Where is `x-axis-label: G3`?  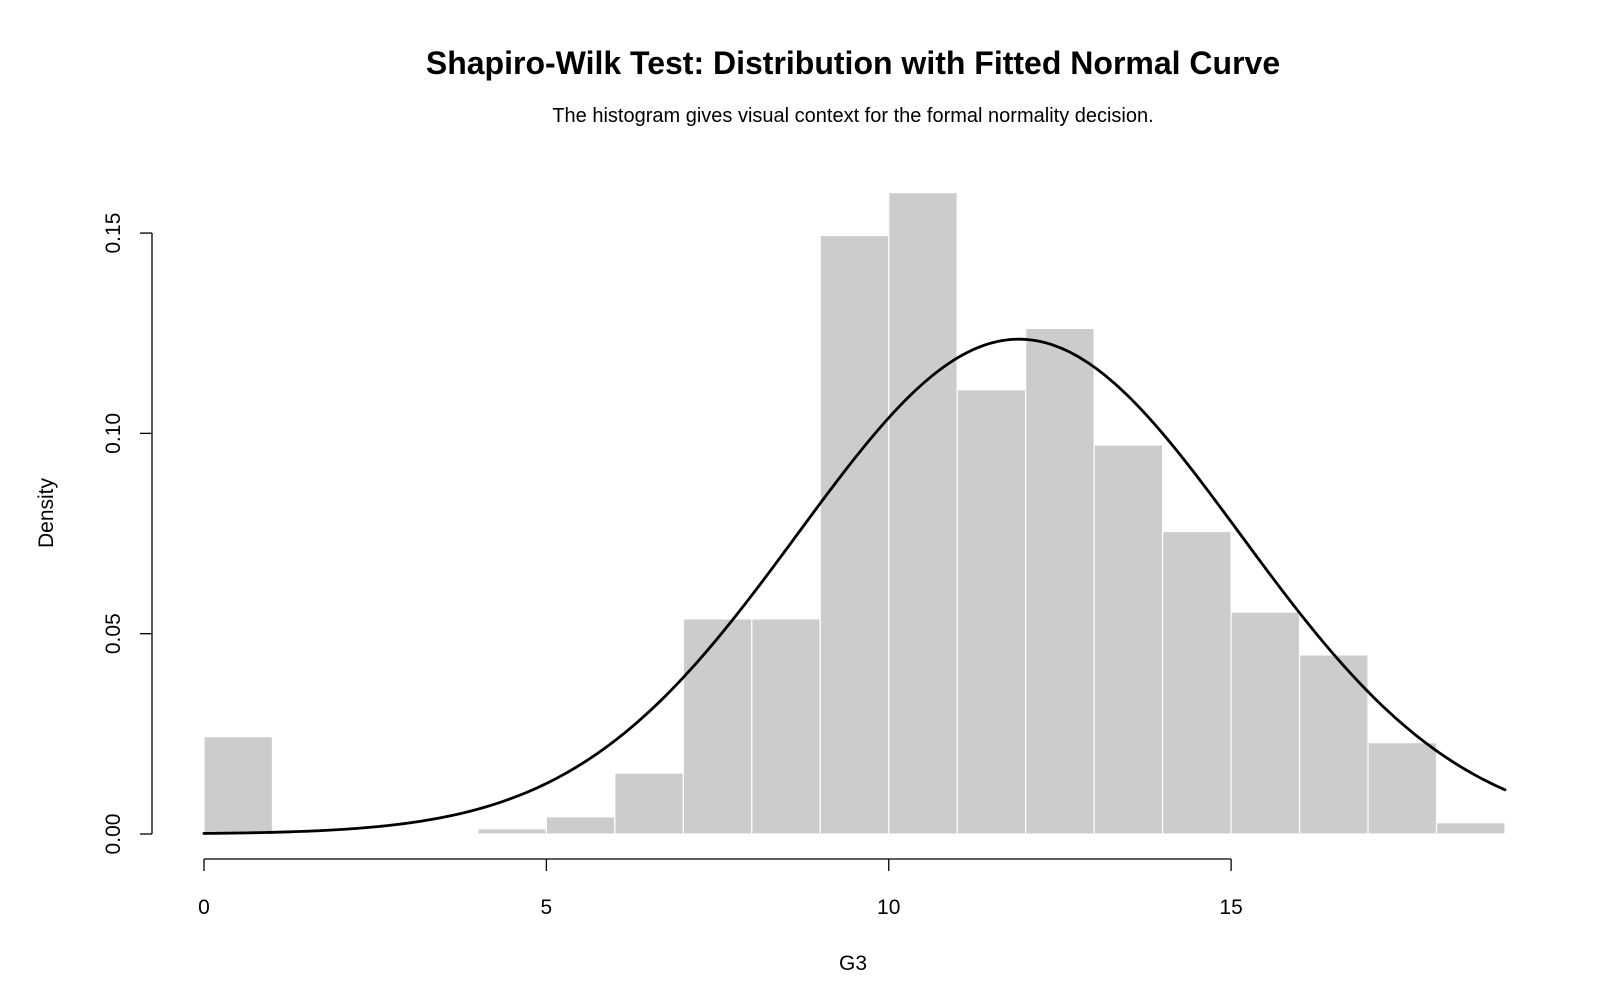
x-axis-label: G3 is located at coordinates (853, 963).